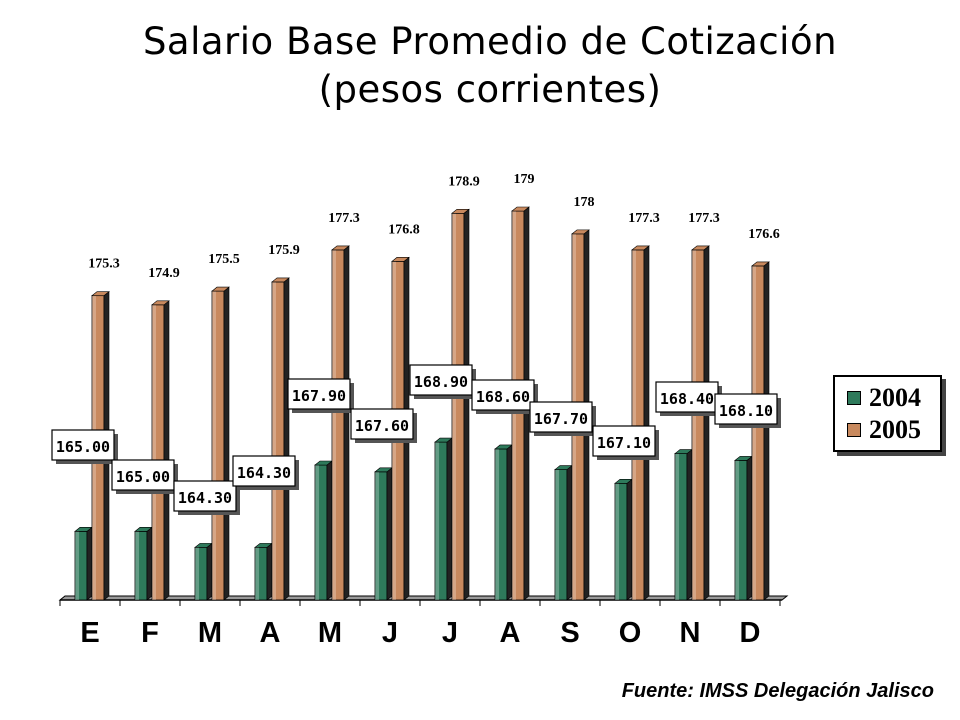 The width and height of the screenshot is (960, 720). What do you see at coordinates (630, 633) in the screenshot?
I see `x-tick-label: O` at bounding box center [630, 633].